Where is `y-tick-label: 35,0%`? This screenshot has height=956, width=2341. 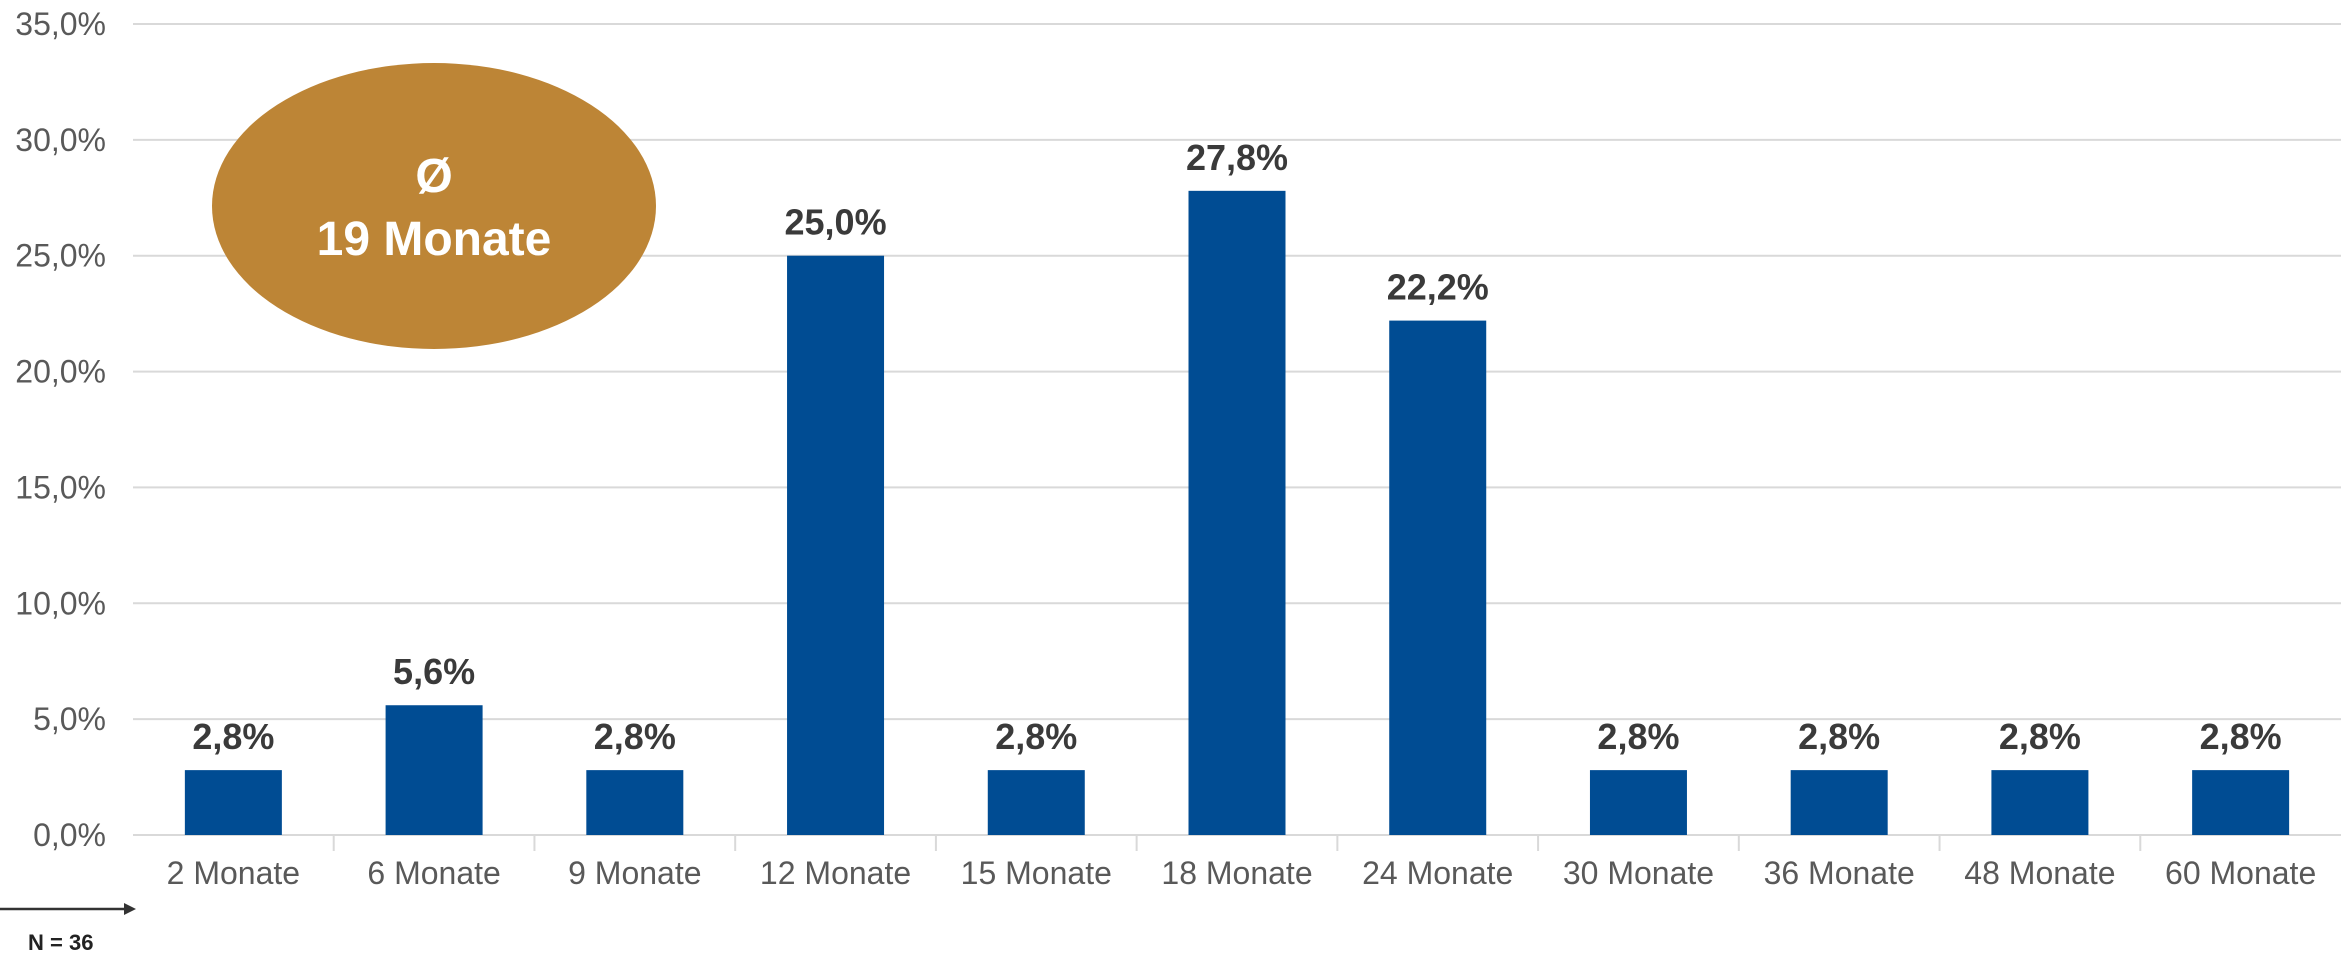
y-tick-label: 35,0% is located at coordinates (60, 24).